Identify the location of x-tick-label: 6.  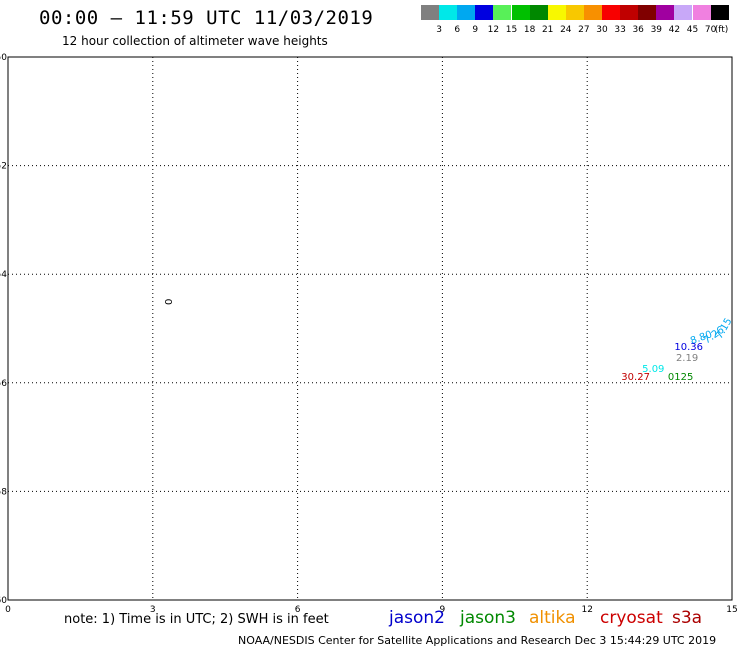
(298, 610).